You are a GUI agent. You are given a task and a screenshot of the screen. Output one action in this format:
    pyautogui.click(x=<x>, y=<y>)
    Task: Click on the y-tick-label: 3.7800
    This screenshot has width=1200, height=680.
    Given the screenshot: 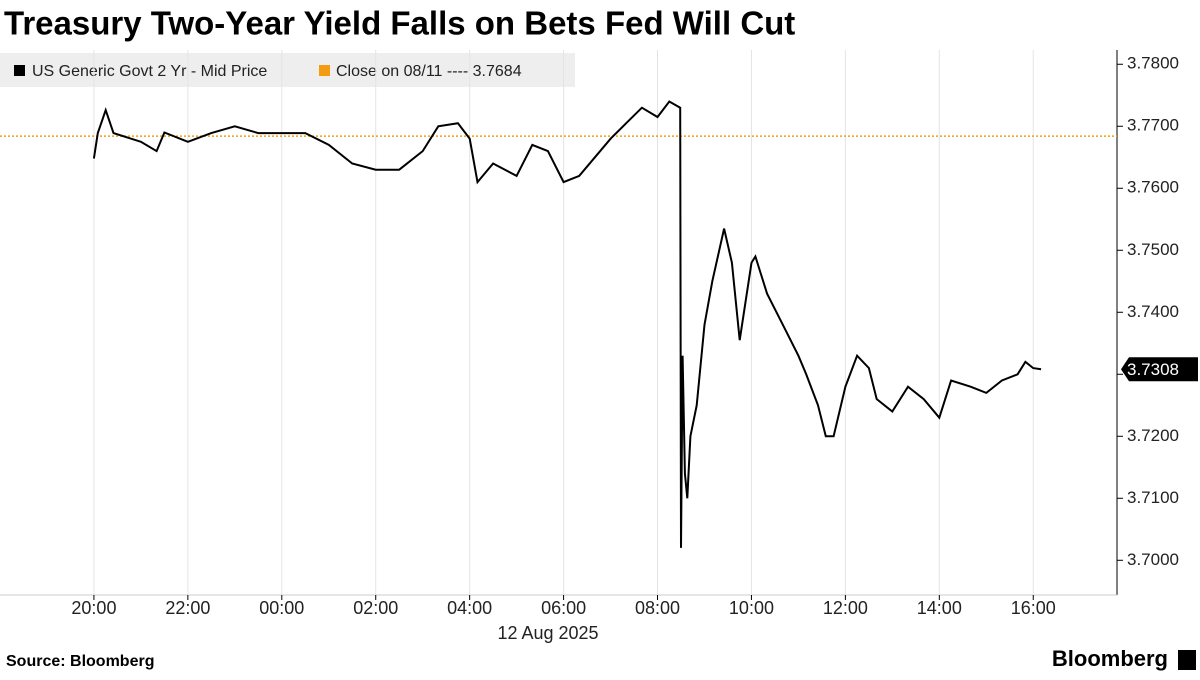 What is the action you would take?
    pyautogui.click(x=1153, y=63)
    